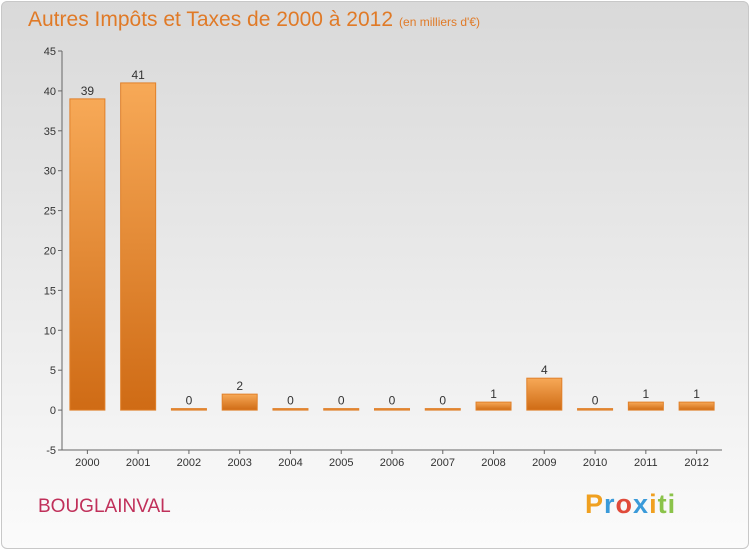 The image size is (750, 550). I want to click on x-tick-label-2010: 2010, so click(595, 463).